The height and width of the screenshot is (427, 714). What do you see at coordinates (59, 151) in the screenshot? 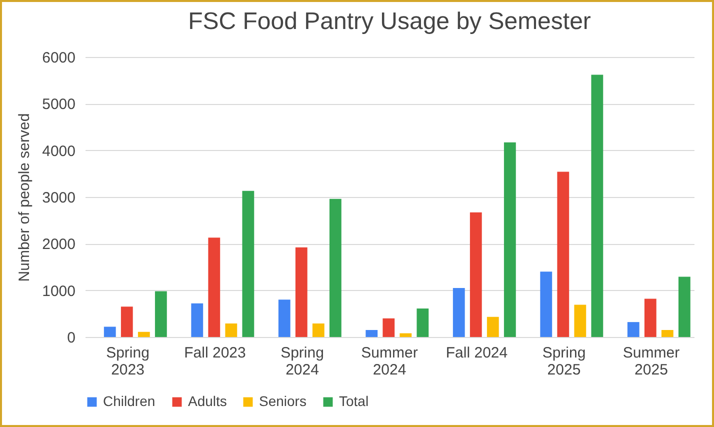
I see `y-tick-label: 4000` at bounding box center [59, 151].